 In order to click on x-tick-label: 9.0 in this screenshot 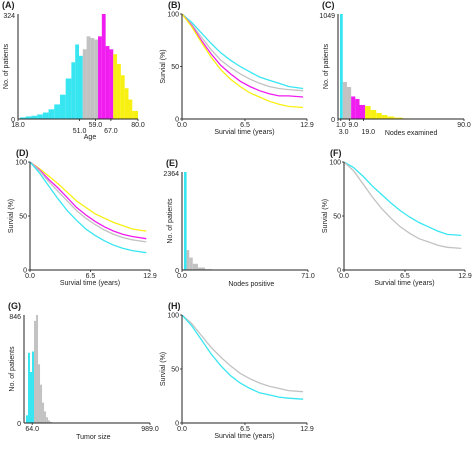, I will do `click(353, 125)`.